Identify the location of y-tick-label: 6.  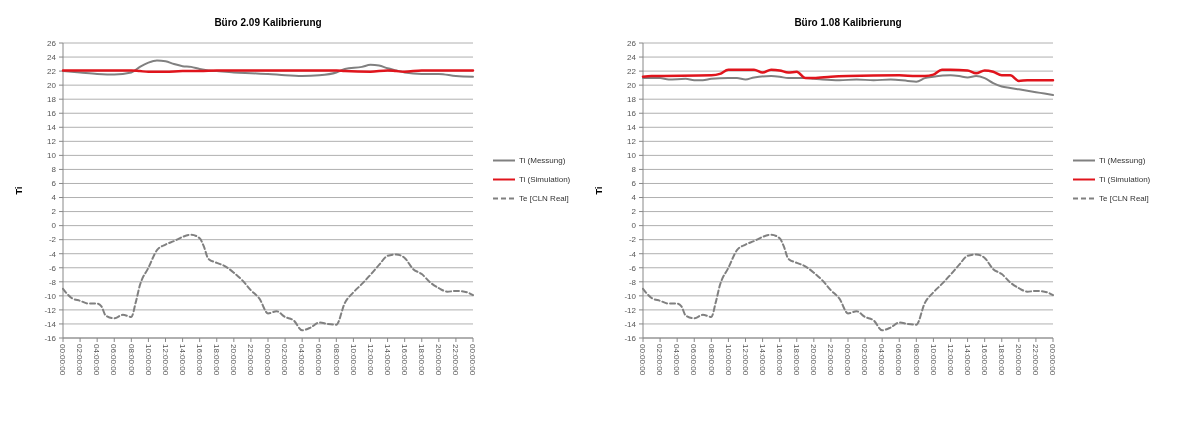
(634, 184).